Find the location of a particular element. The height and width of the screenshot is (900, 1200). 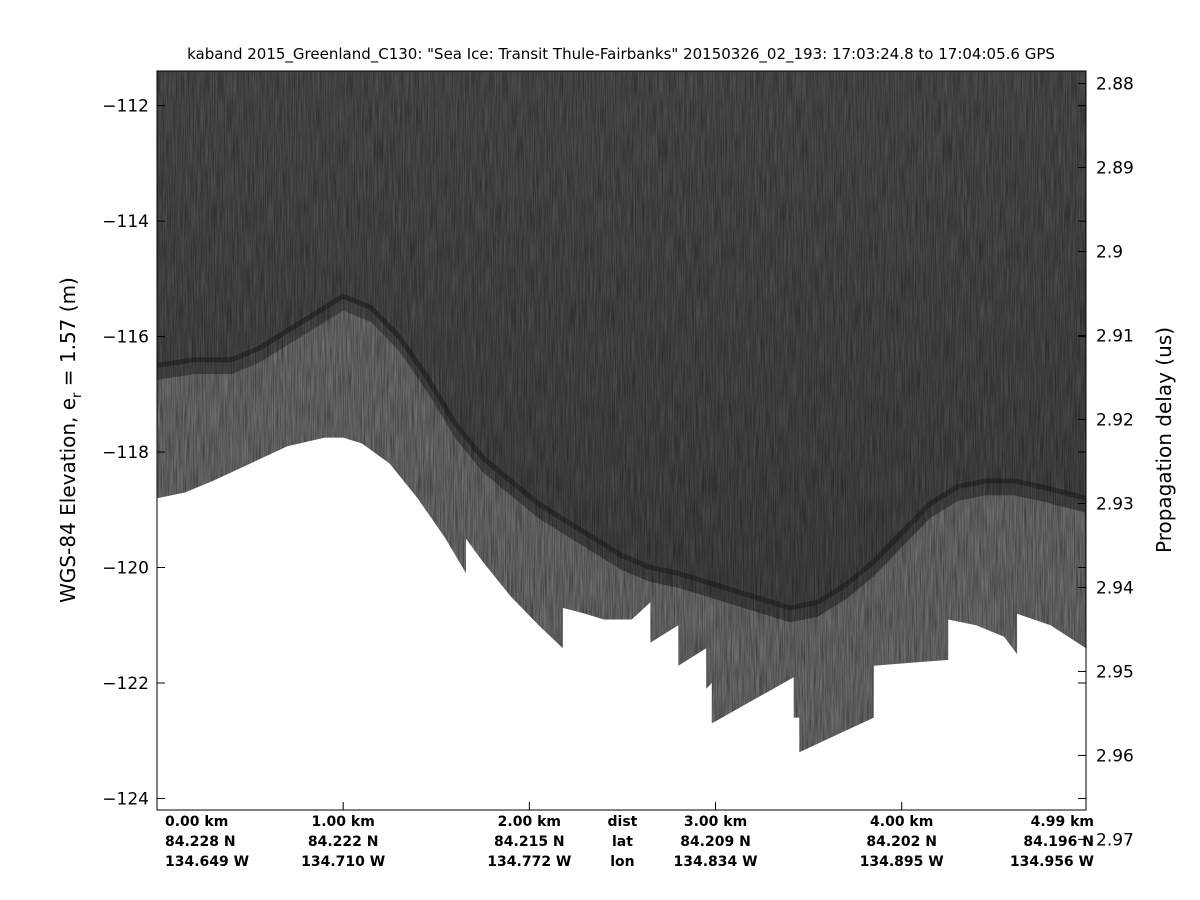

y-axis-label-left-tail: = 1.57 (m) is located at coordinates (68, 334).